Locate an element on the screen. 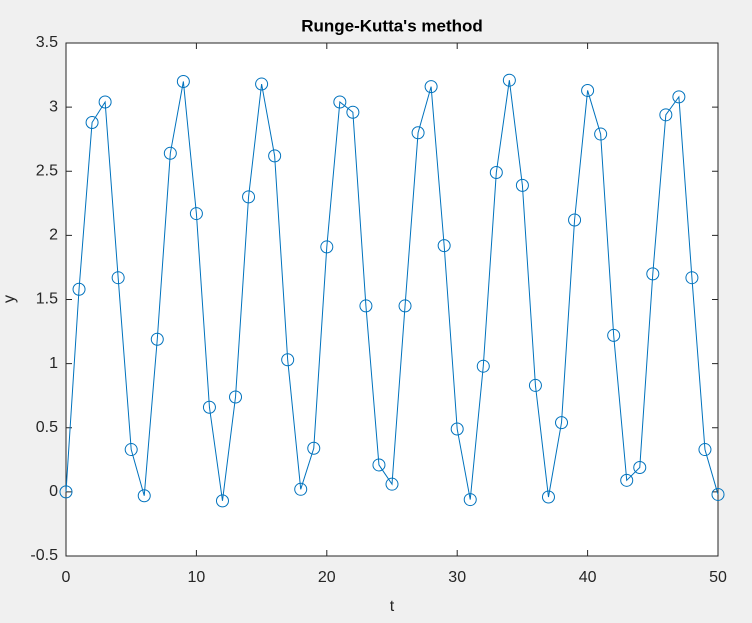 The width and height of the screenshot is (752, 623). y-tick-label: 3 is located at coordinates (53, 106).